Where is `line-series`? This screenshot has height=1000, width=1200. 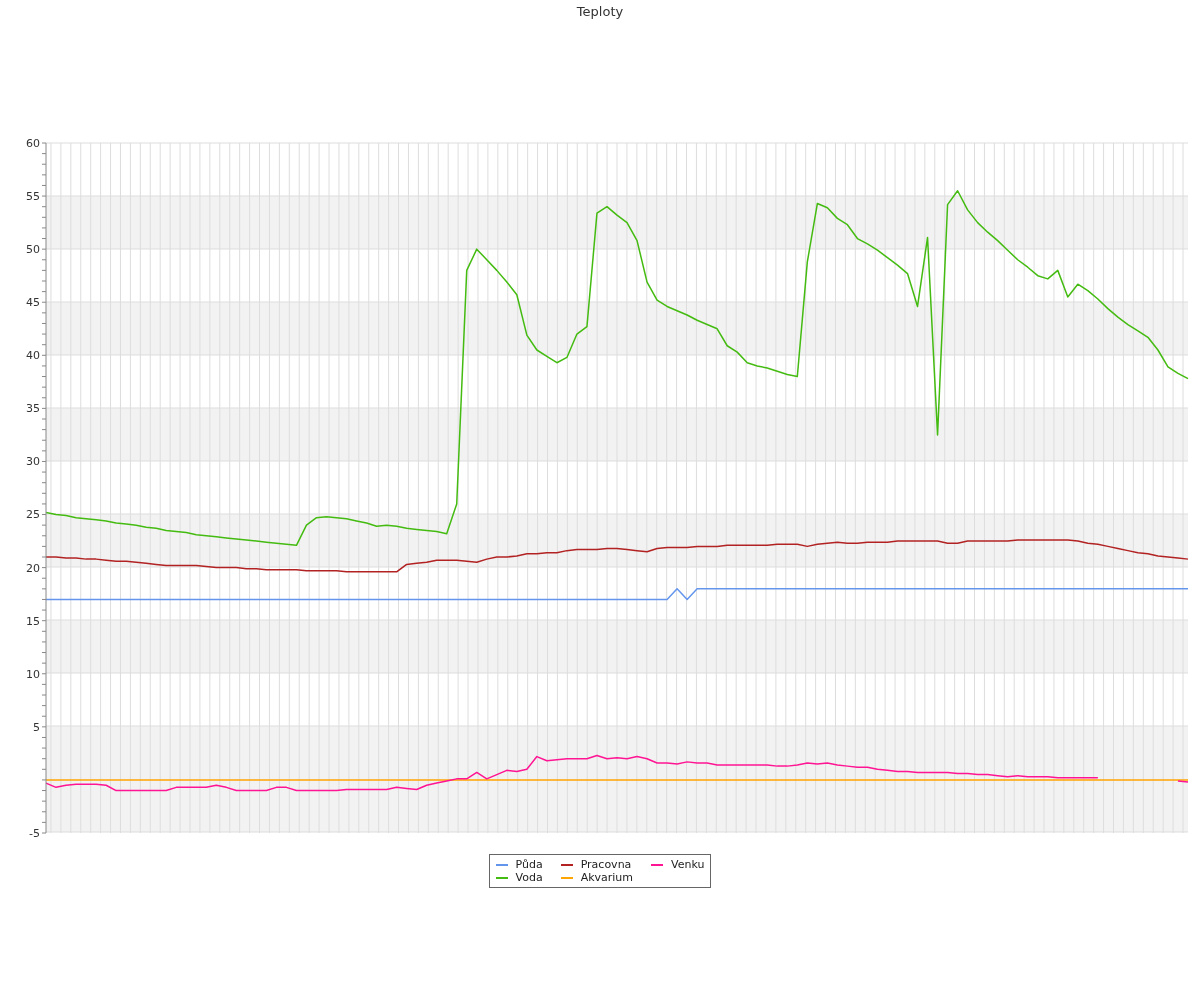 line-series is located at coordinates (617, 556).